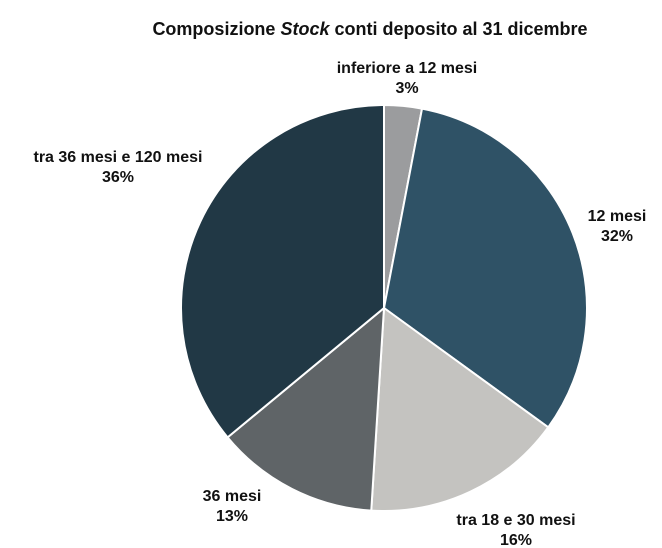 The width and height of the screenshot is (662, 548). Describe the element at coordinates (516, 540) in the screenshot. I see `slice-value: 16%` at that location.